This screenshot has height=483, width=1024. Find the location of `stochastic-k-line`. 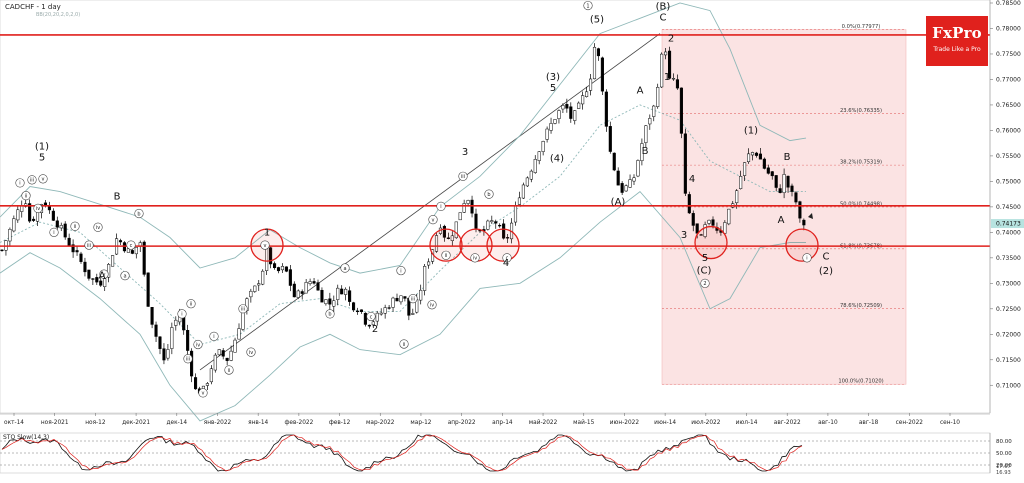

stochastic-k-line is located at coordinates (402, 453).